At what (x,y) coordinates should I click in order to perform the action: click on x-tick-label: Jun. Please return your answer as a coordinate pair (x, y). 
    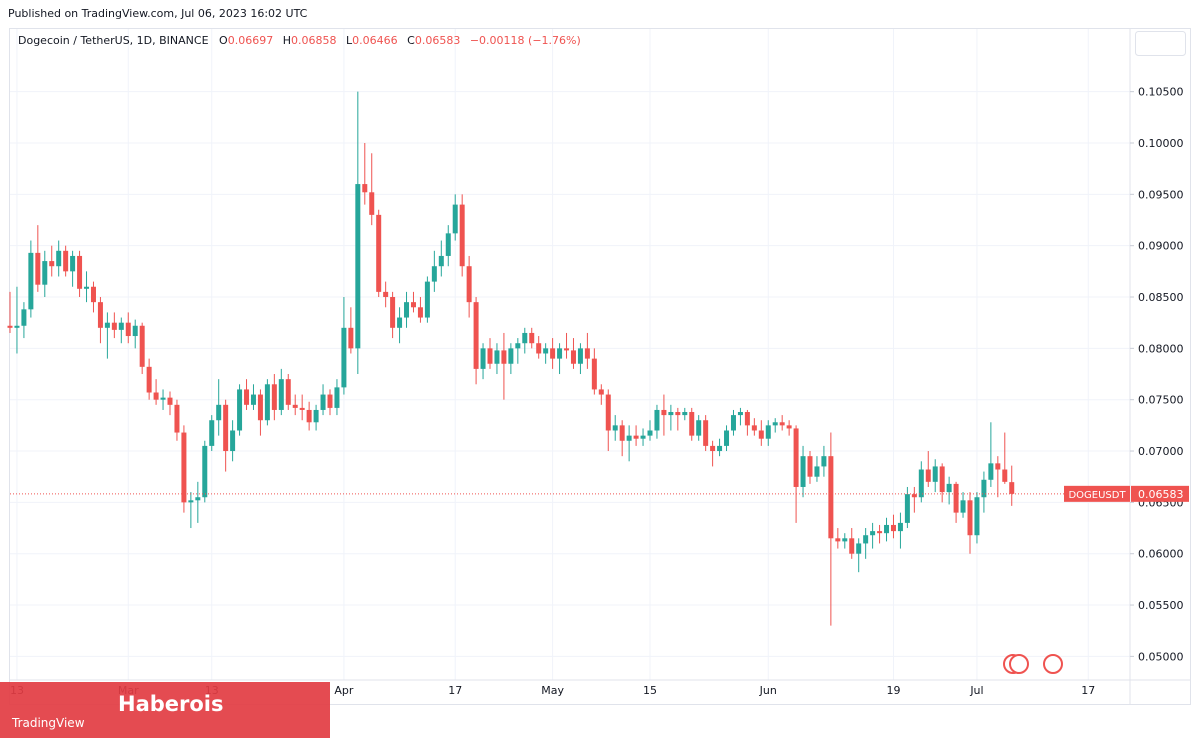
    Looking at the image, I should click on (768, 690).